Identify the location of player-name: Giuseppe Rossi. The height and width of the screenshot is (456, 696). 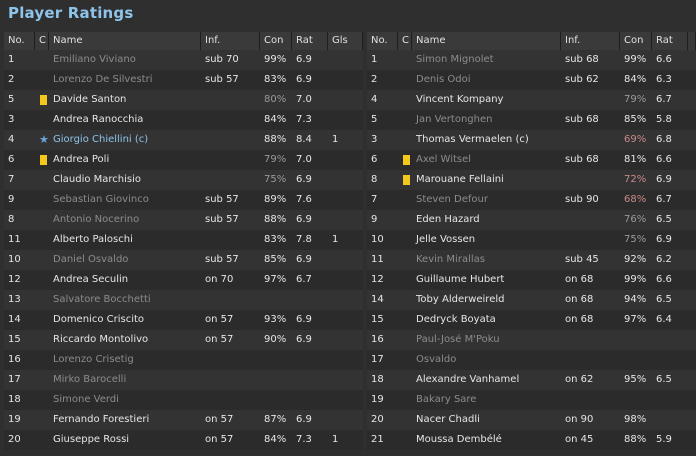
(91, 439).